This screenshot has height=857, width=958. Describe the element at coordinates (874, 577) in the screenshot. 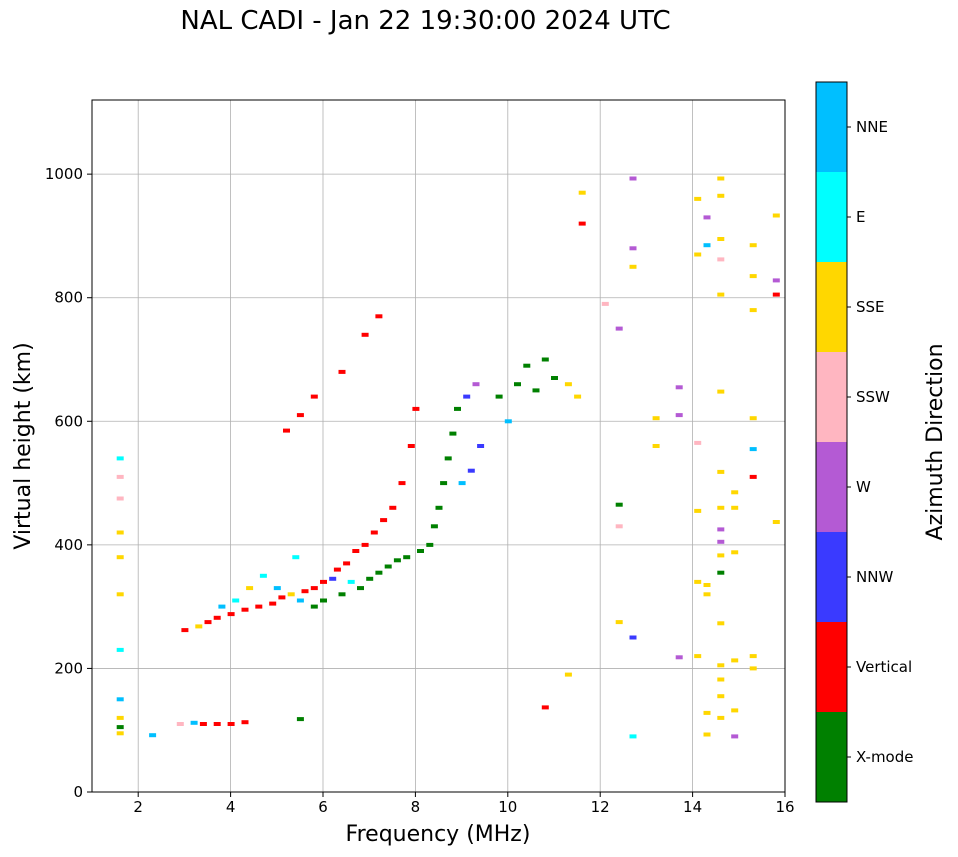

I see `colorbar-category-label: NNW` at that location.